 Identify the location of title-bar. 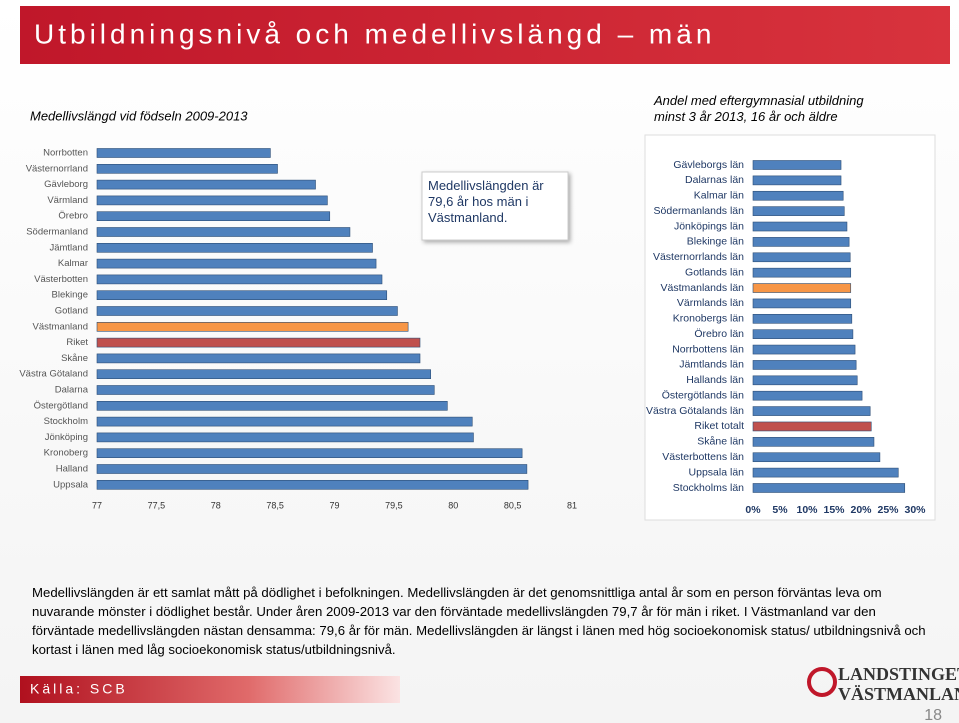
(485, 35).